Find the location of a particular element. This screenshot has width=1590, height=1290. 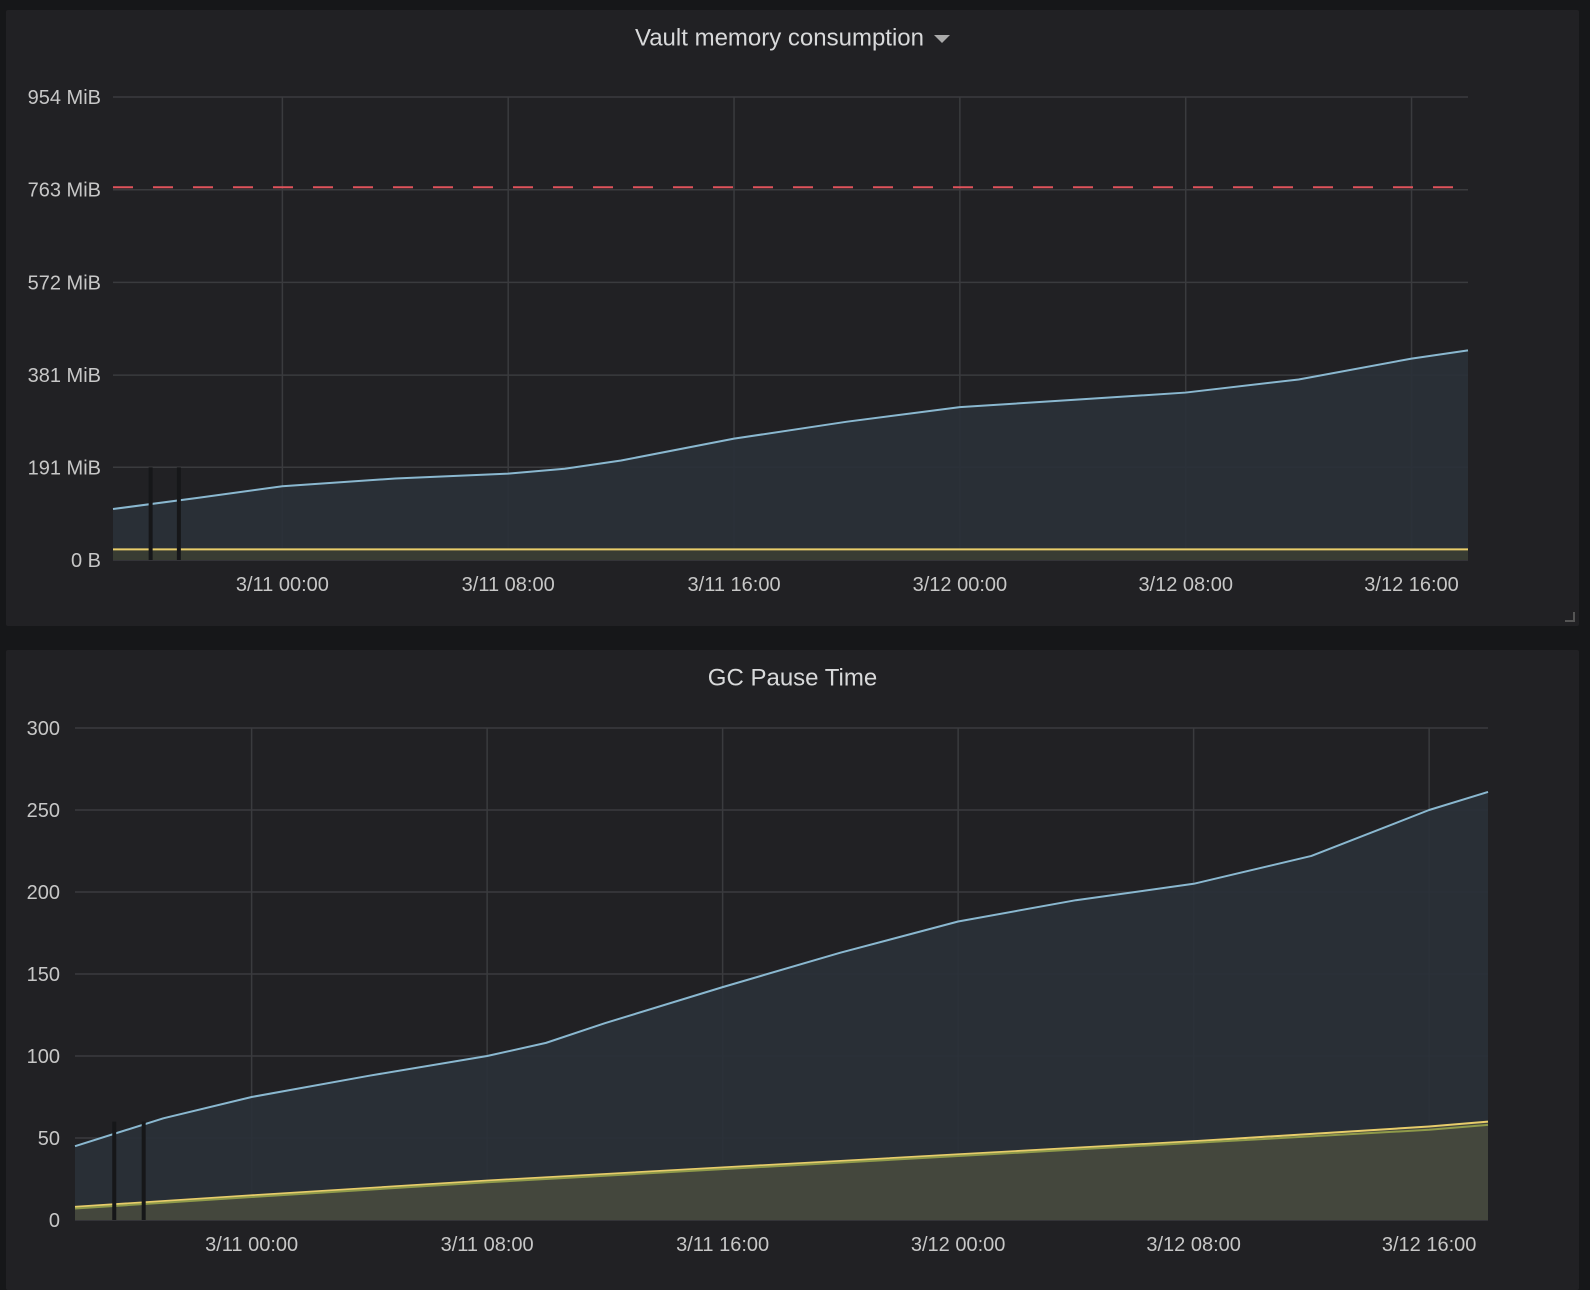

chevron-down-icon is located at coordinates (942, 38).